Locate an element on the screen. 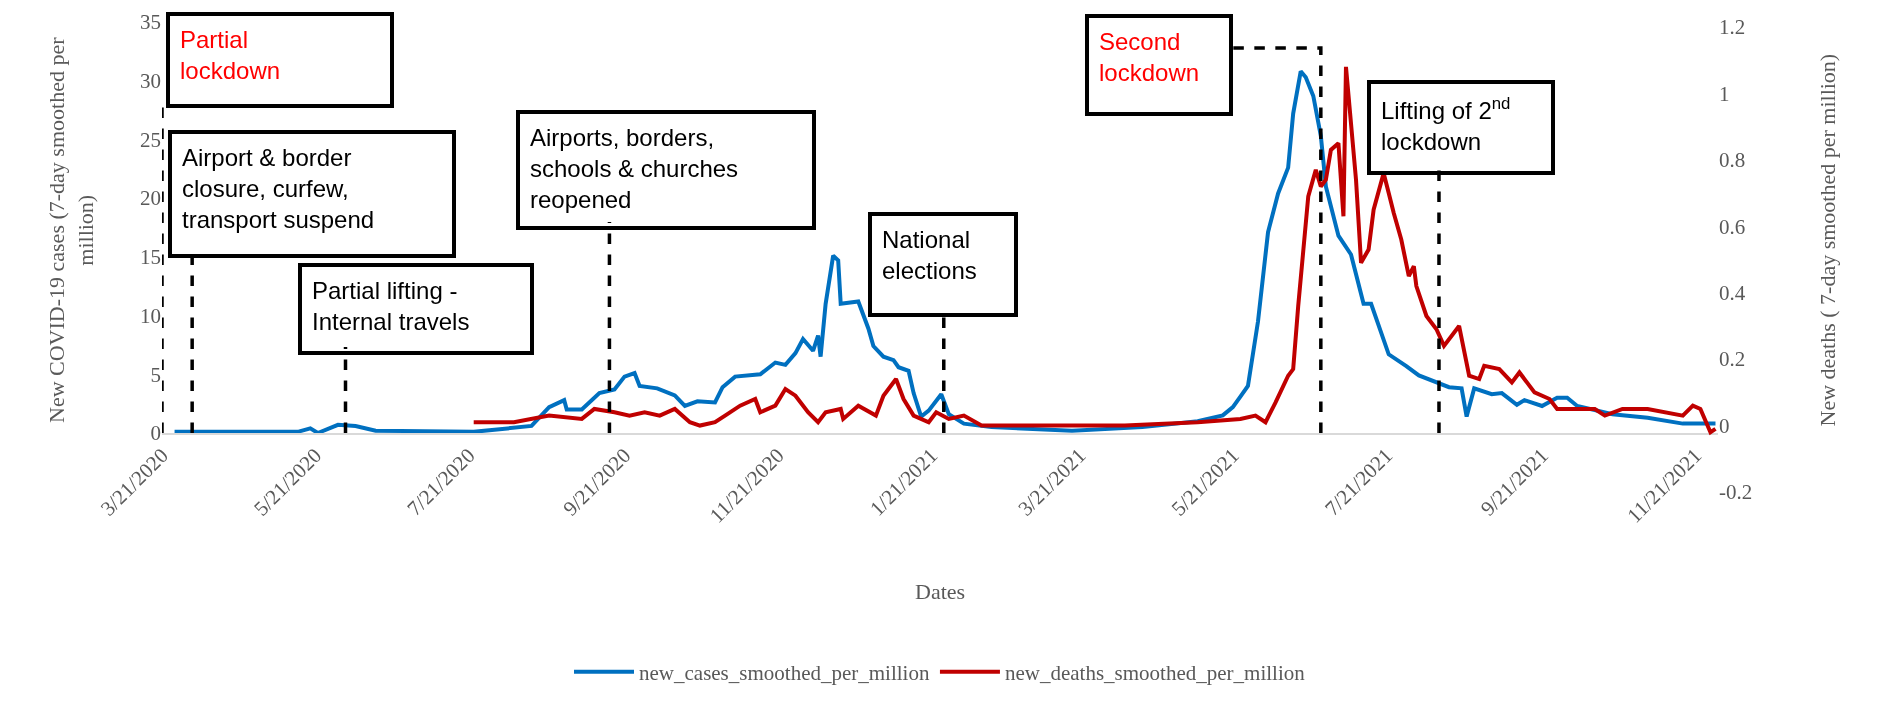 This screenshot has height=707, width=1881. y-tick-label: 30 is located at coordinates (150, 81).